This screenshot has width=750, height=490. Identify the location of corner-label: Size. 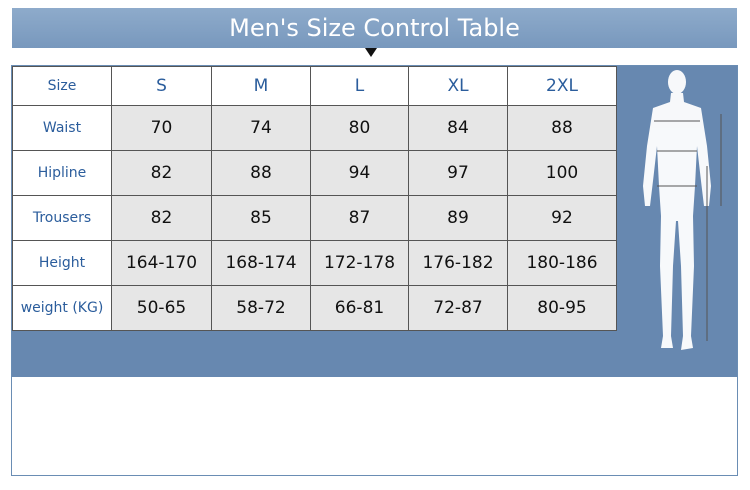
(62, 86).